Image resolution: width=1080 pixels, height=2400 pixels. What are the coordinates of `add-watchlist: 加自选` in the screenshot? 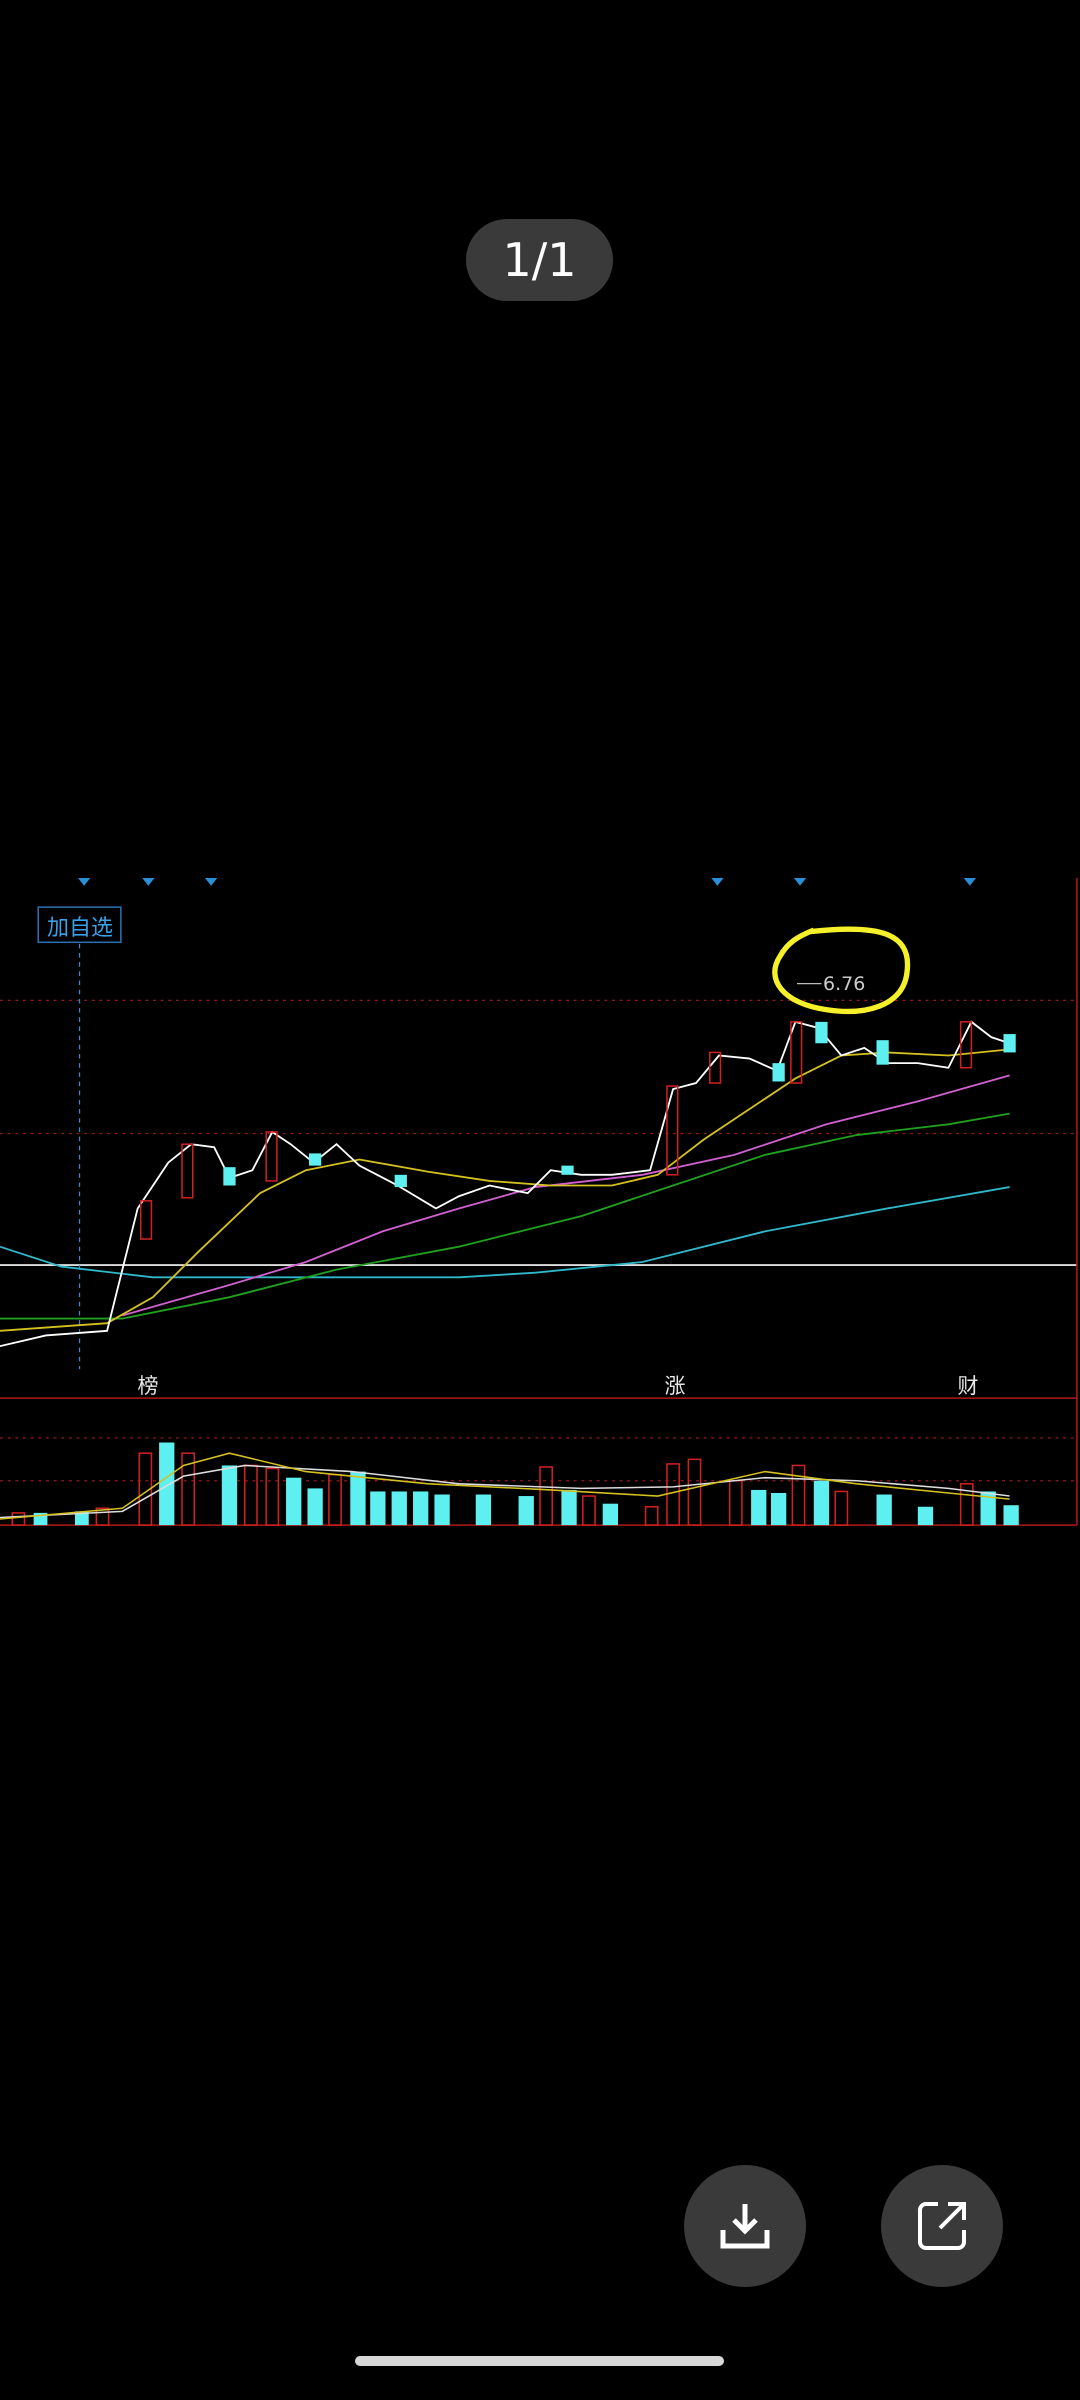 It's located at (80, 928).